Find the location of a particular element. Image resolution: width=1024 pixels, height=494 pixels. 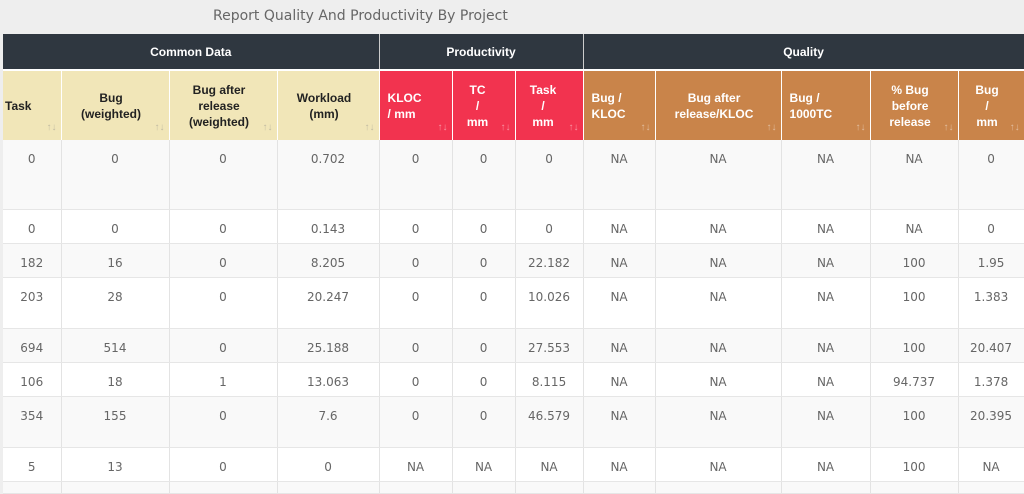

column-header-task: Task ↑↓ is located at coordinates (32, 105).